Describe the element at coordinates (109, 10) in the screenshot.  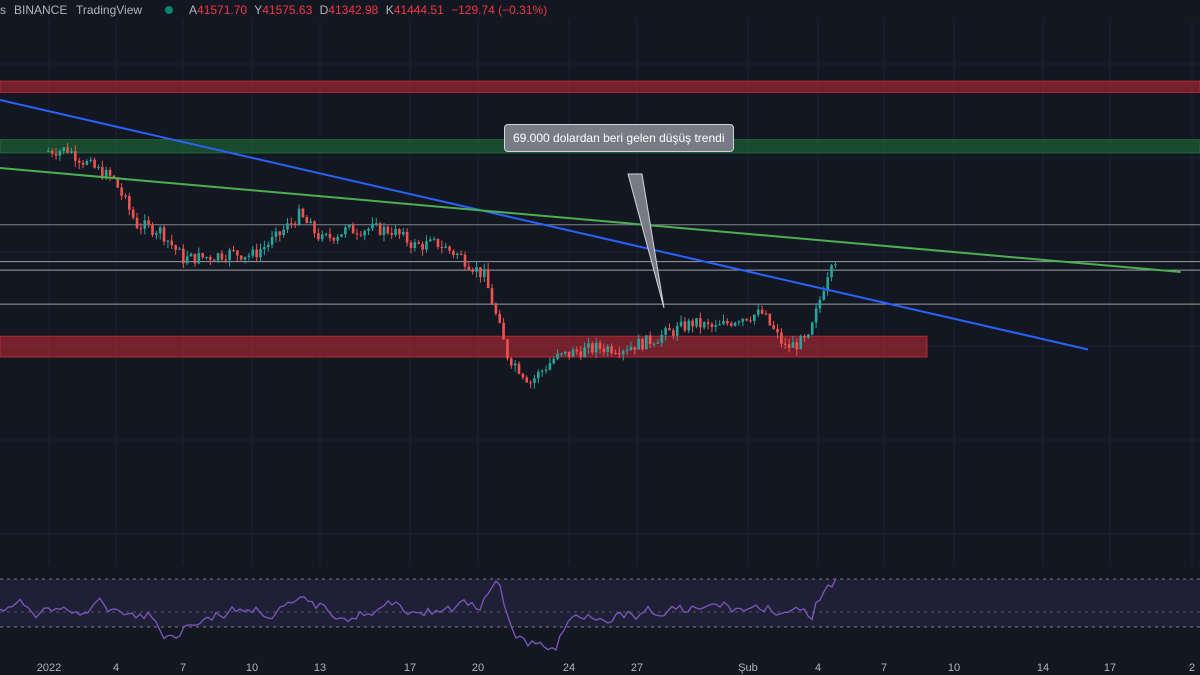
I see `platform-name: TradingView` at that location.